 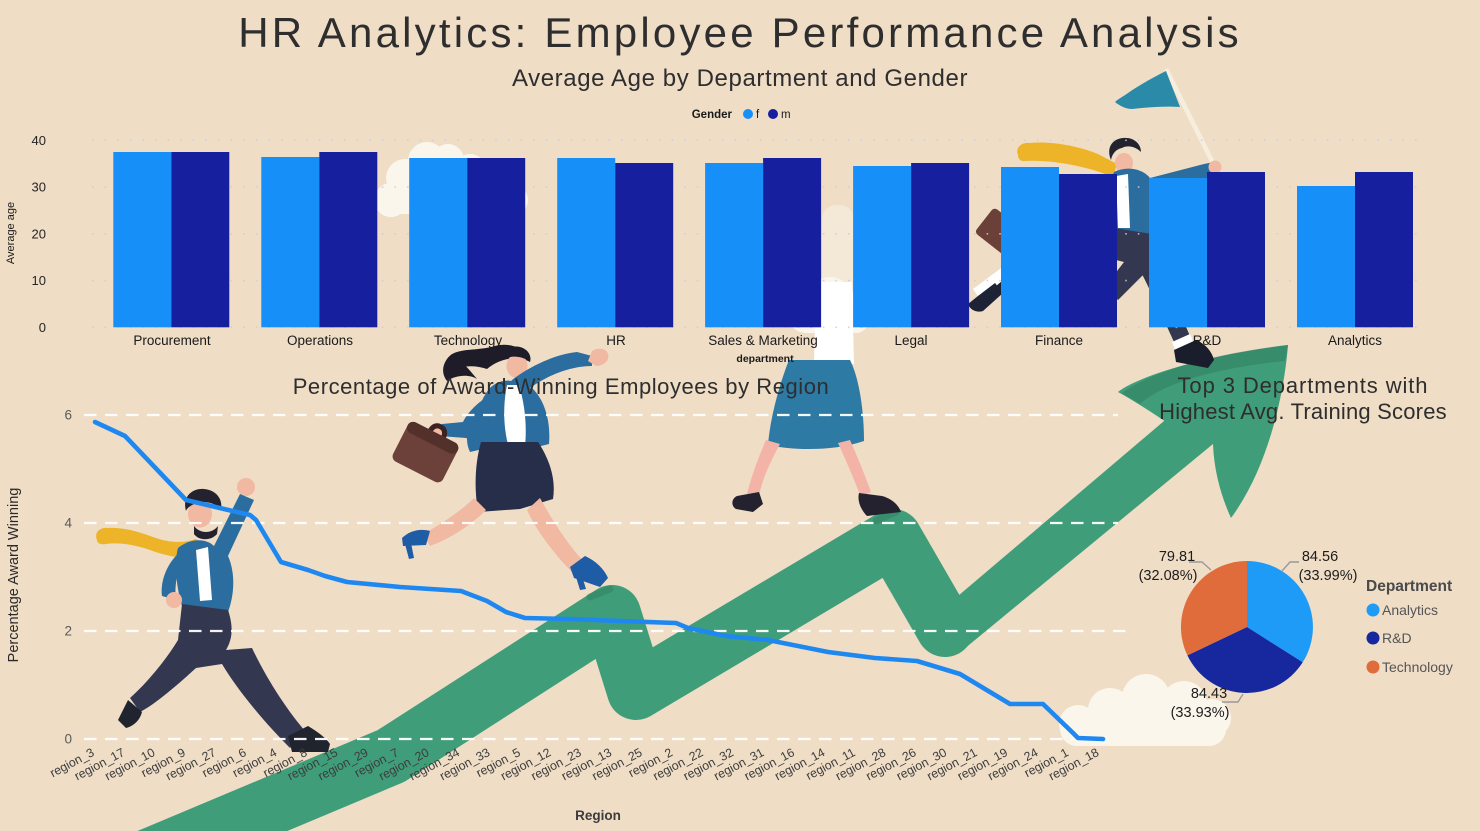 I want to click on svg-text: Percentage Award Winning, so click(x=14, y=575).